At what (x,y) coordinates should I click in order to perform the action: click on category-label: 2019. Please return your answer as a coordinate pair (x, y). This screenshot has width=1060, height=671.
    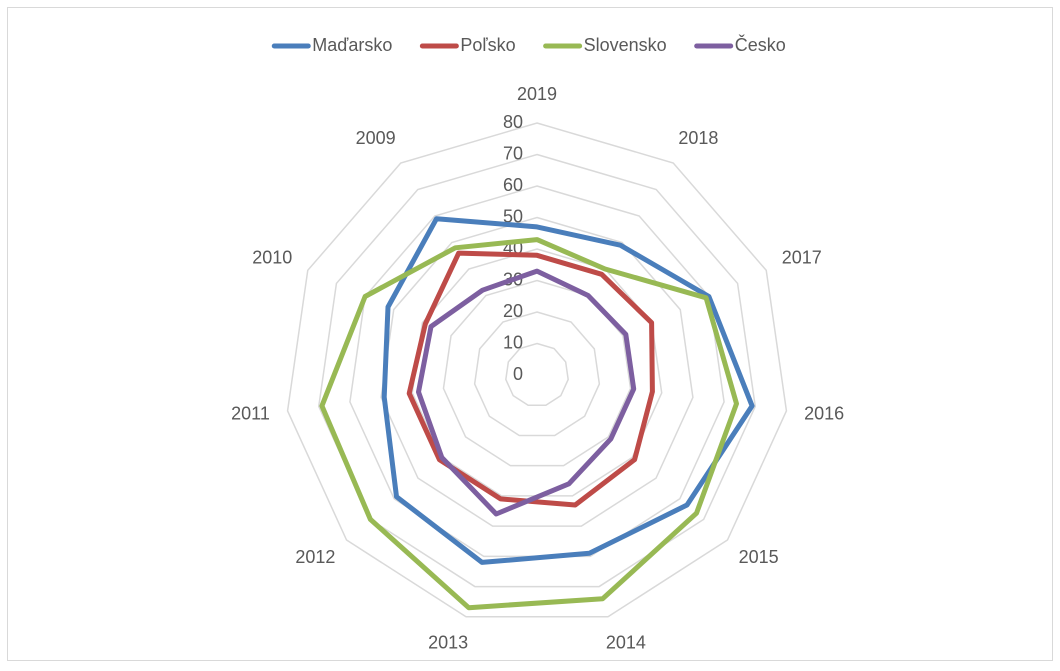
    Looking at the image, I should click on (537, 94).